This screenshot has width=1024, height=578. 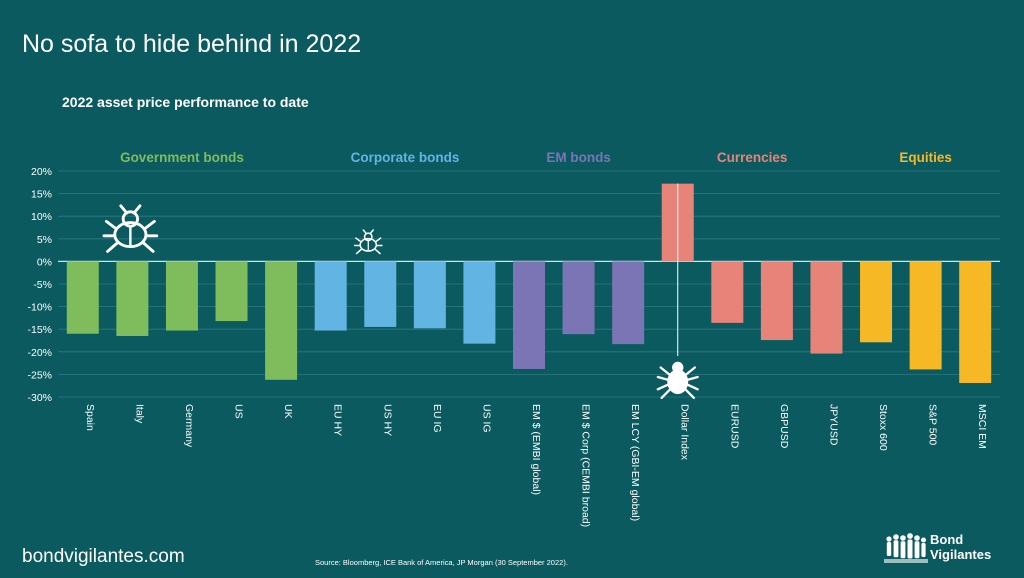 I want to click on x-tick-label: S&P 500, so click(x=933, y=424).